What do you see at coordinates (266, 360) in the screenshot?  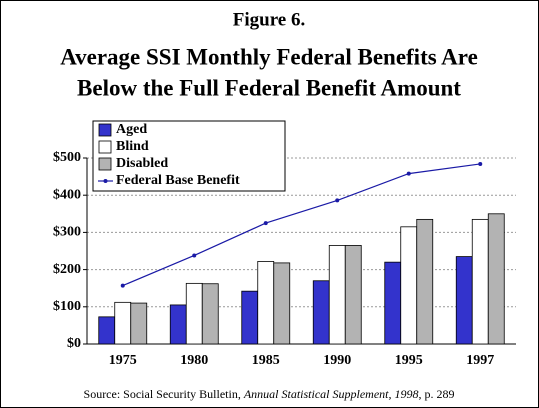 I see `x-tick-label: 1985` at bounding box center [266, 360].